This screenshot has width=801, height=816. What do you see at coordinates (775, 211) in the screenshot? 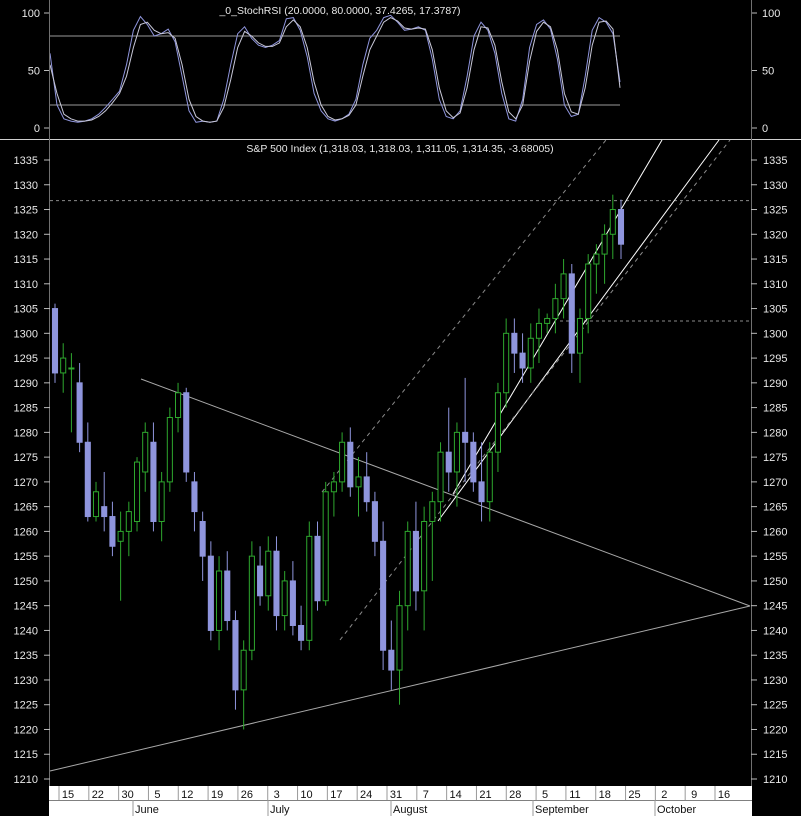
I see `price-tick-right-1325: 1325` at bounding box center [775, 211].